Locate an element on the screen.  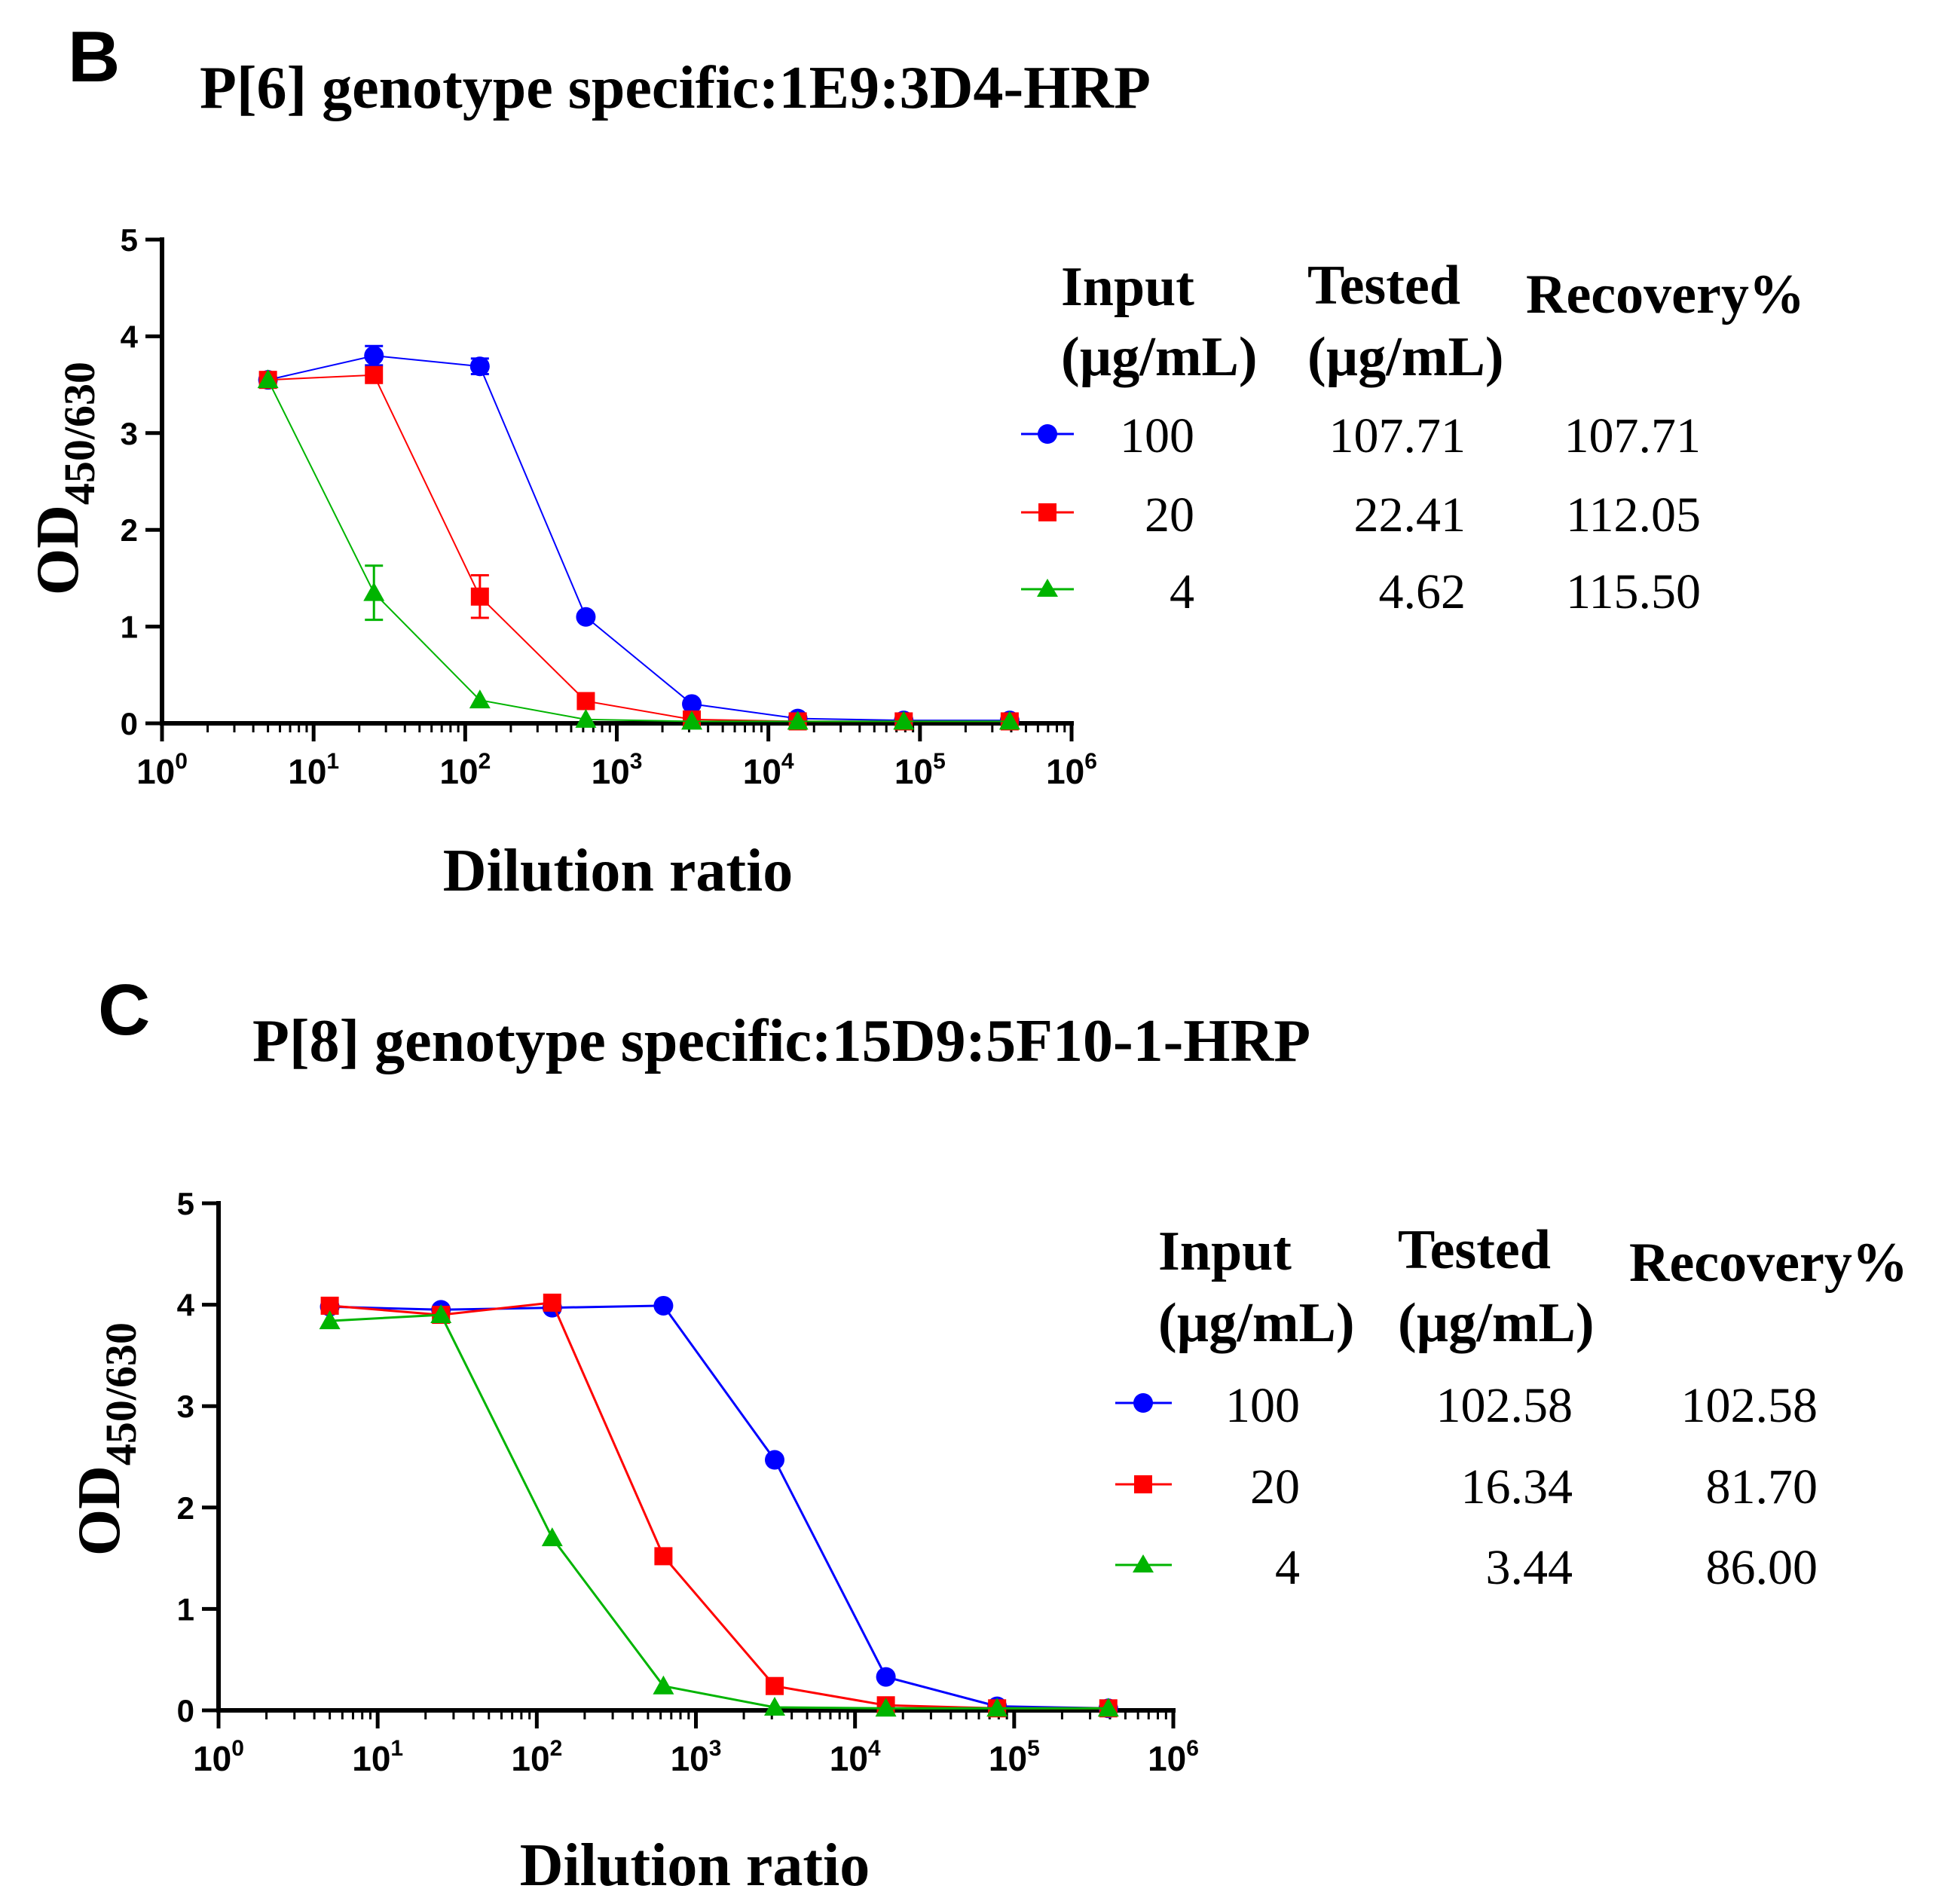
header-tested-unit: (µg/mL) is located at coordinates (1405, 357).